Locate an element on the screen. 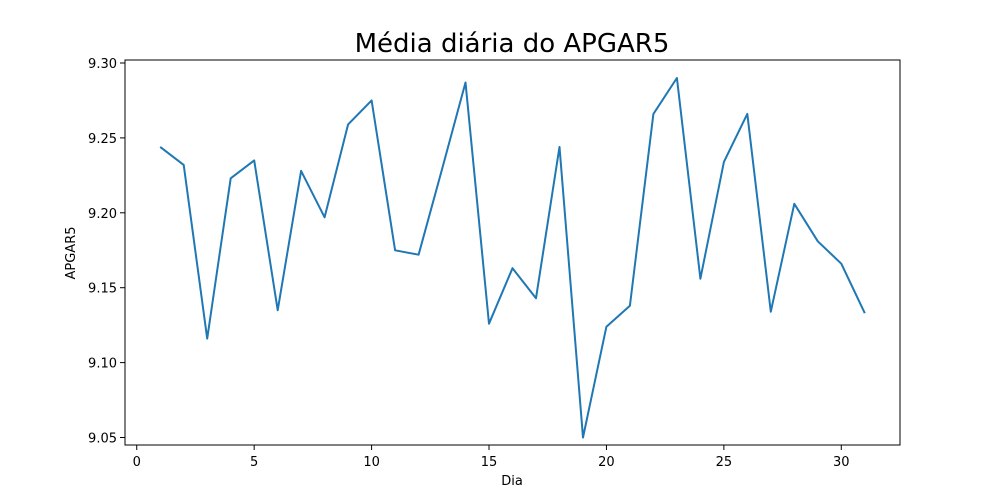 This screenshot has width=1000, height=500. y-tick-label: 9.15 is located at coordinates (102, 289).